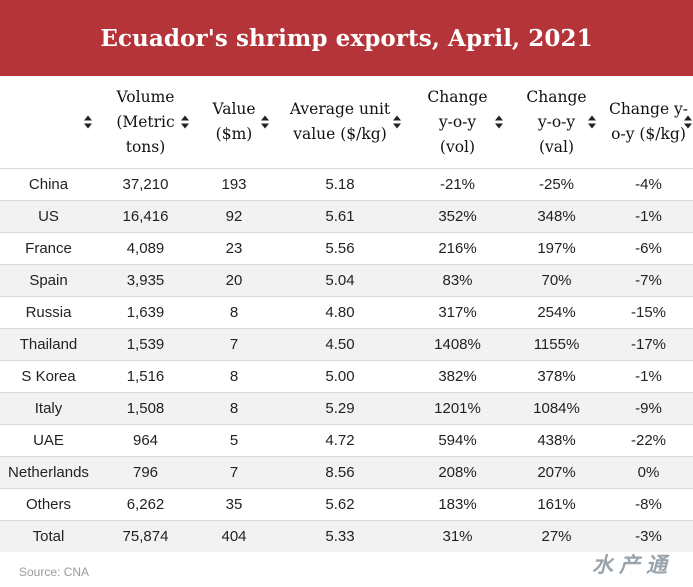 The height and width of the screenshot is (587, 693). What do you see at coordinates (457, 408) in the screenshot?
I see `cell-change-vol: 1201%` at bounding box center [457, 408].